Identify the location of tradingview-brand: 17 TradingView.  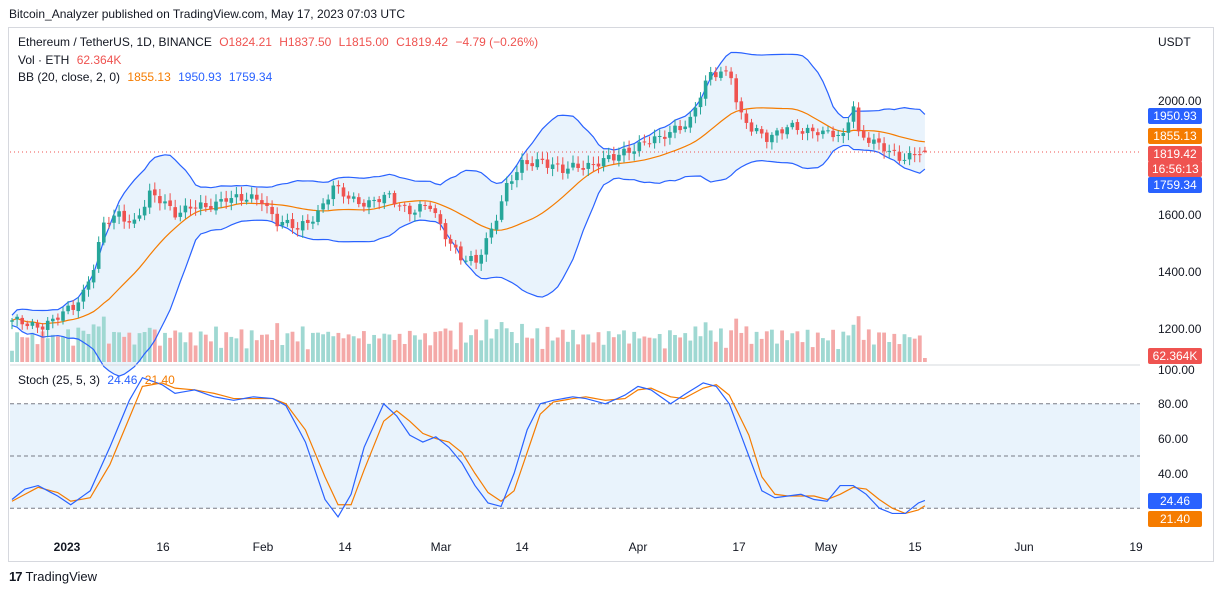
(53, 576).